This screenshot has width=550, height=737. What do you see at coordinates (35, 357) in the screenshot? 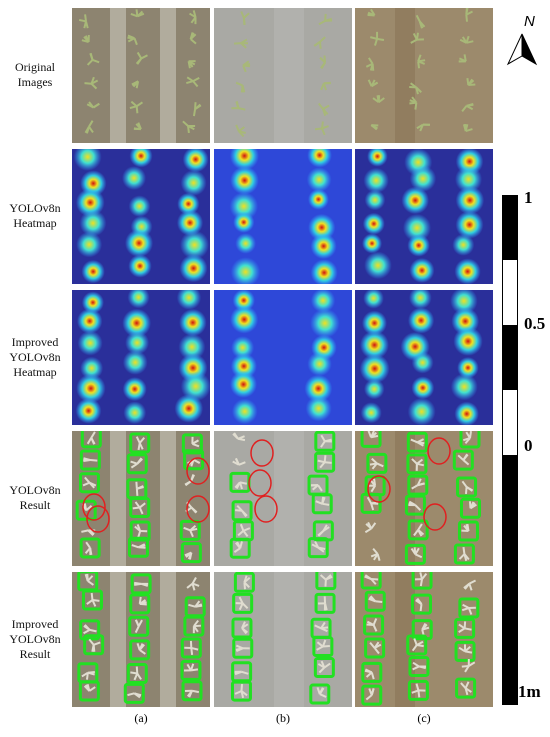
I see `row-label: Improved YOLOv8n Heatmap` at bounding box center [35, 357].